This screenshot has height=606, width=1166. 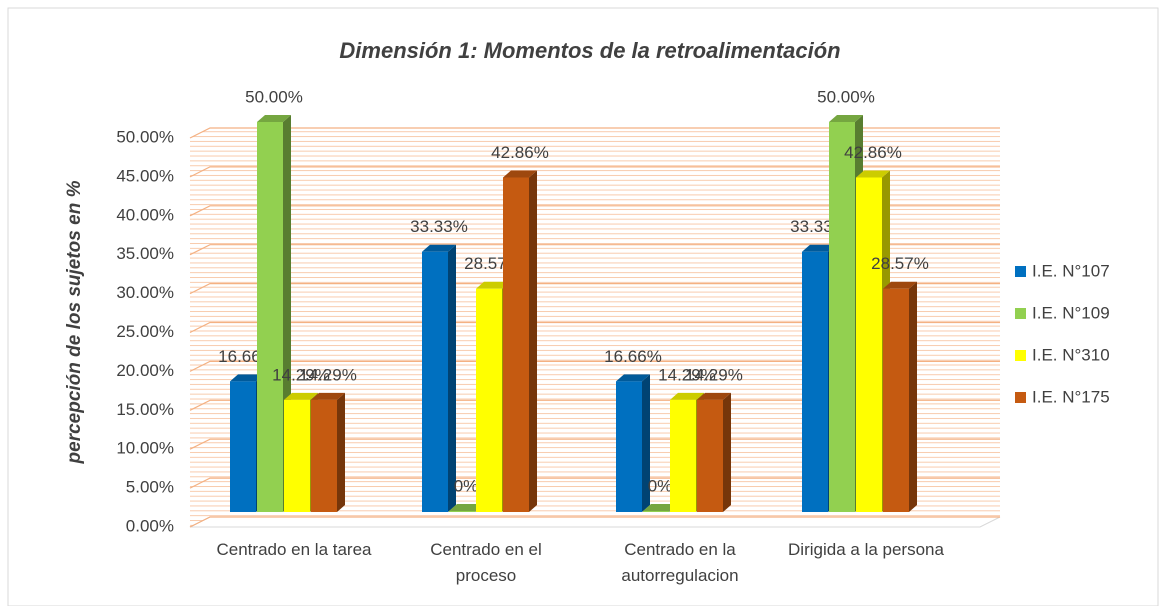 I want to click on y-tick-label: 15.00%, so click(x=145, y=409).